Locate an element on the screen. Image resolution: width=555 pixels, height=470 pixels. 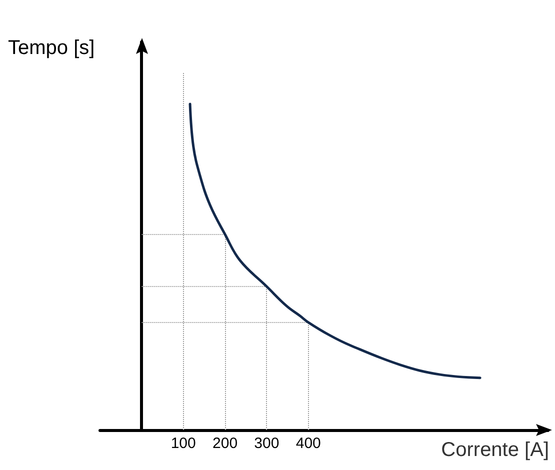
x-tick-label: 300 is located at coordinates (267, 443).